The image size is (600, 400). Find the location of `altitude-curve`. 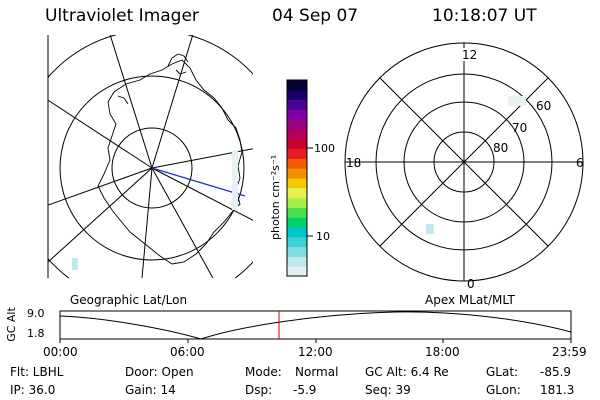

altitude-curve is located at coordinates (315, 325).